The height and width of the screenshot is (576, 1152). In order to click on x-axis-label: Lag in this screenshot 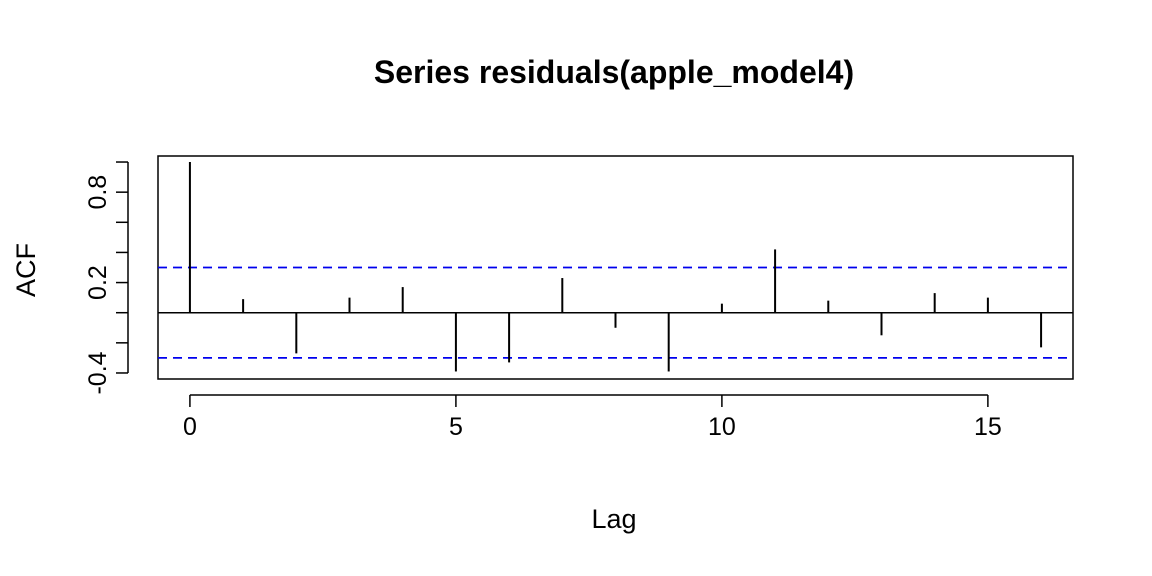, I will do `click(613, 519)`.